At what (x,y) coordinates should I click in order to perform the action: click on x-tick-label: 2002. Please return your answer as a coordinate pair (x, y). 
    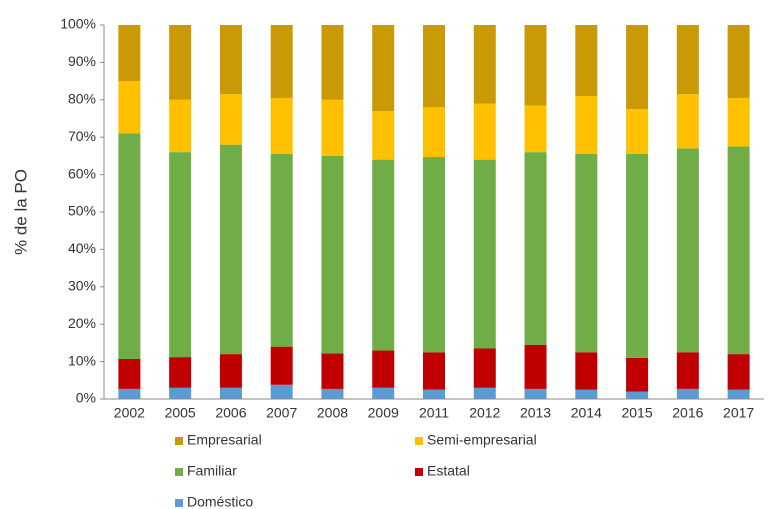
    Looking at the image, I should click on (129, 413).